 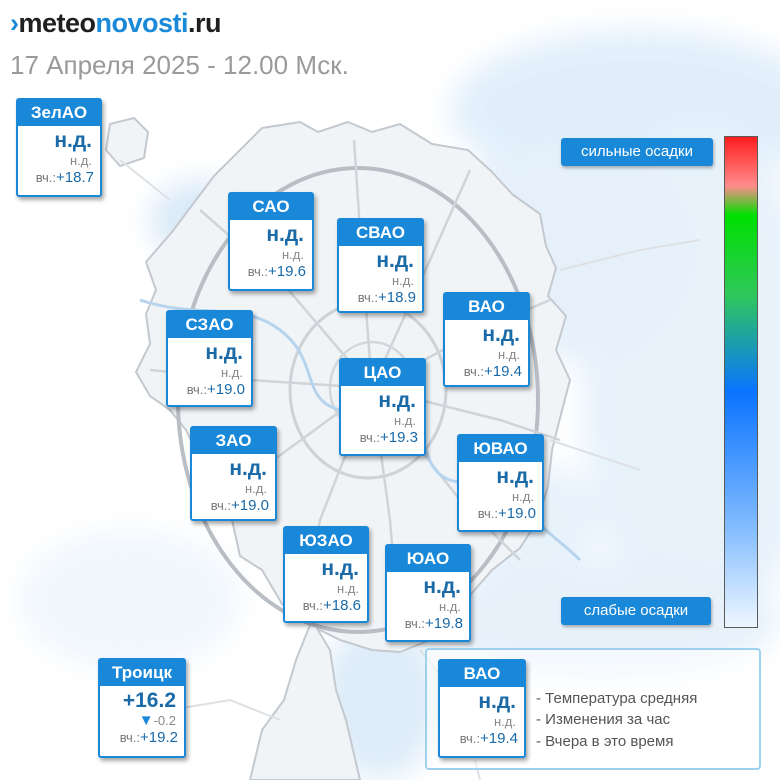 I want to click on district-card-cao: ЦАО н.д. н.д. вч.:+19.3, so click(x=382, y=407).